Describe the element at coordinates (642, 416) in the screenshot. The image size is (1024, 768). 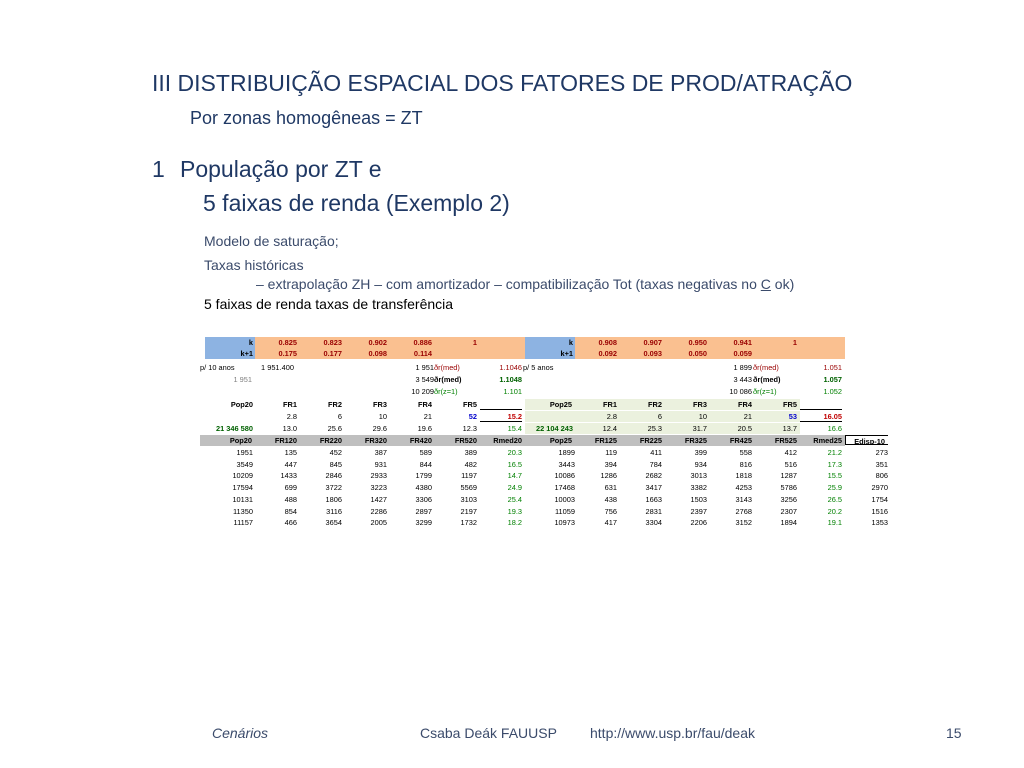
I see `cell: 6` at that location.